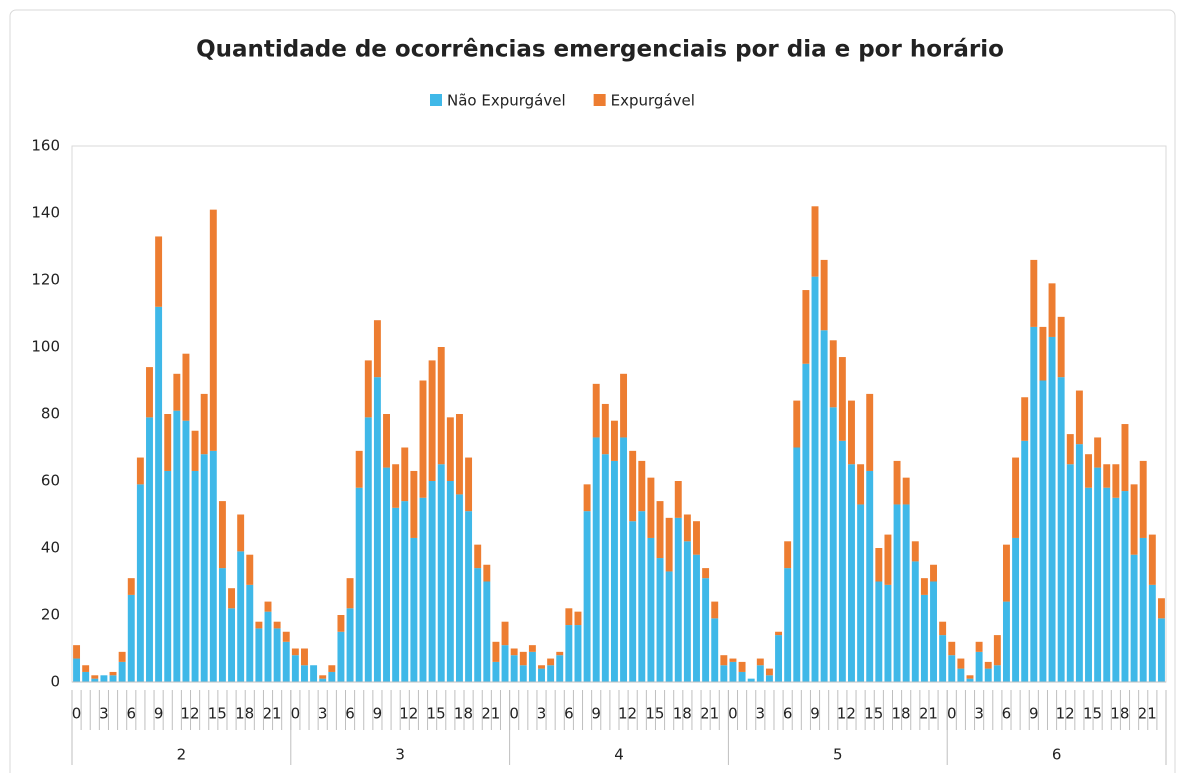 The height and width of the screenshot is (777, 1183). Describe the element at coordinates (901, 714) in the screenshot. I see `x-tick-label: 18` at that location.